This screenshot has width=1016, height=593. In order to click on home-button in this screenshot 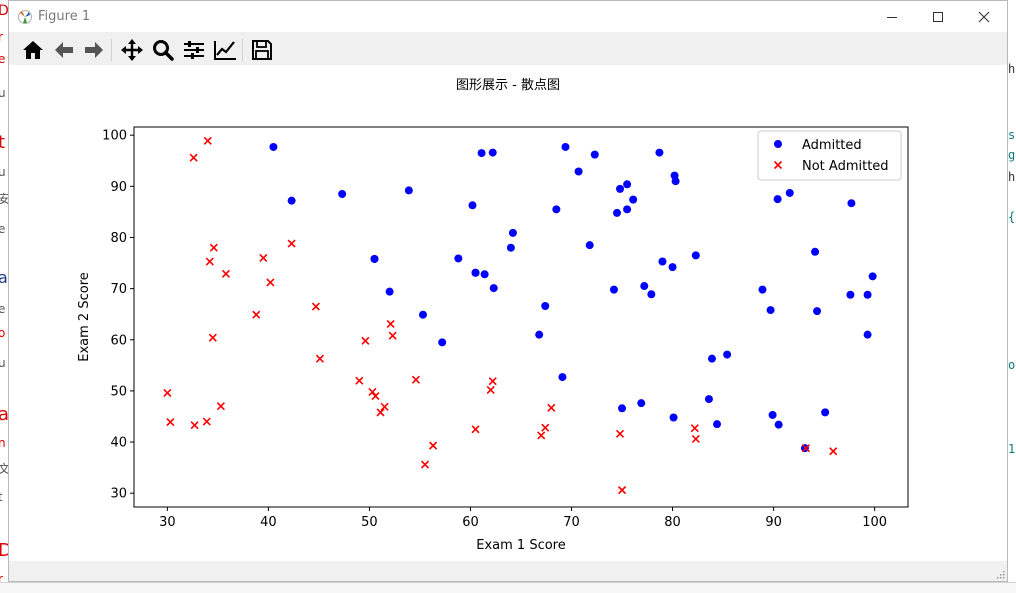, I will do `click(33, 50)`.